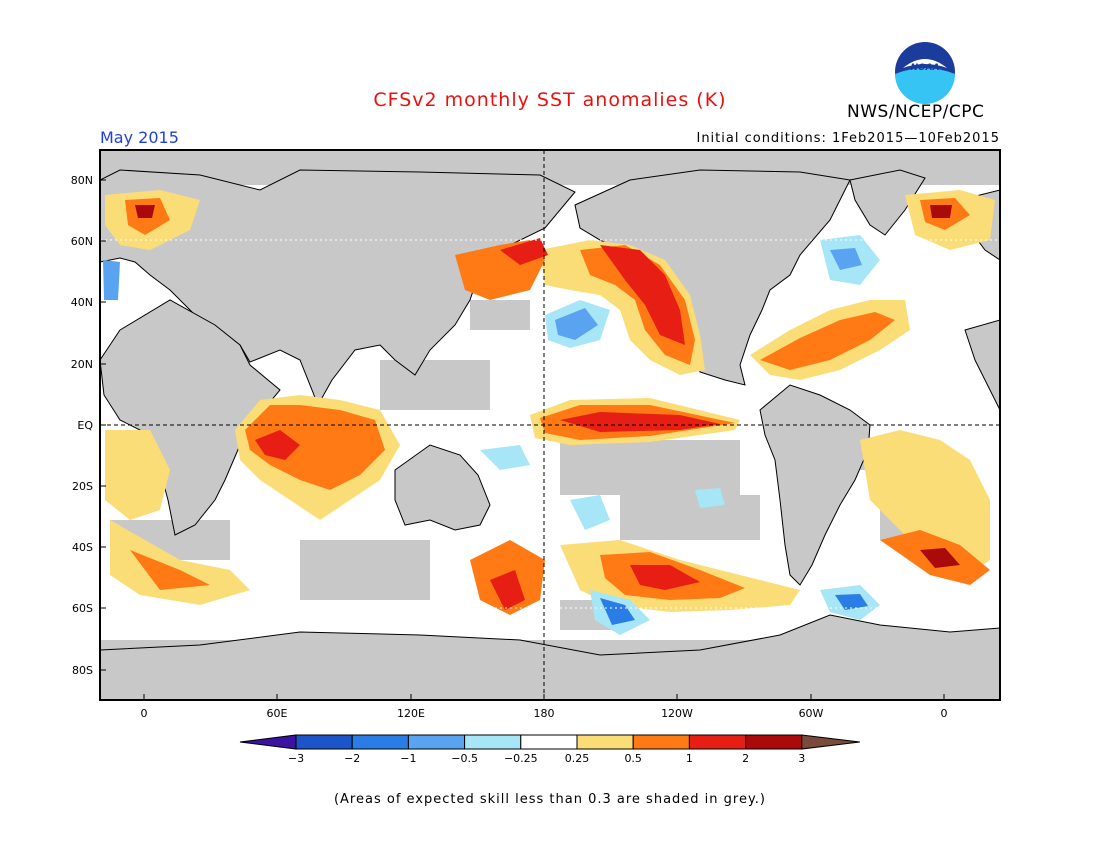 This screenshot has height=850, width=1100. What do you see at coordinates (139, 137) in the screenshot?
I see `forecast-month: May 2015` at bounding box center [139, 137].